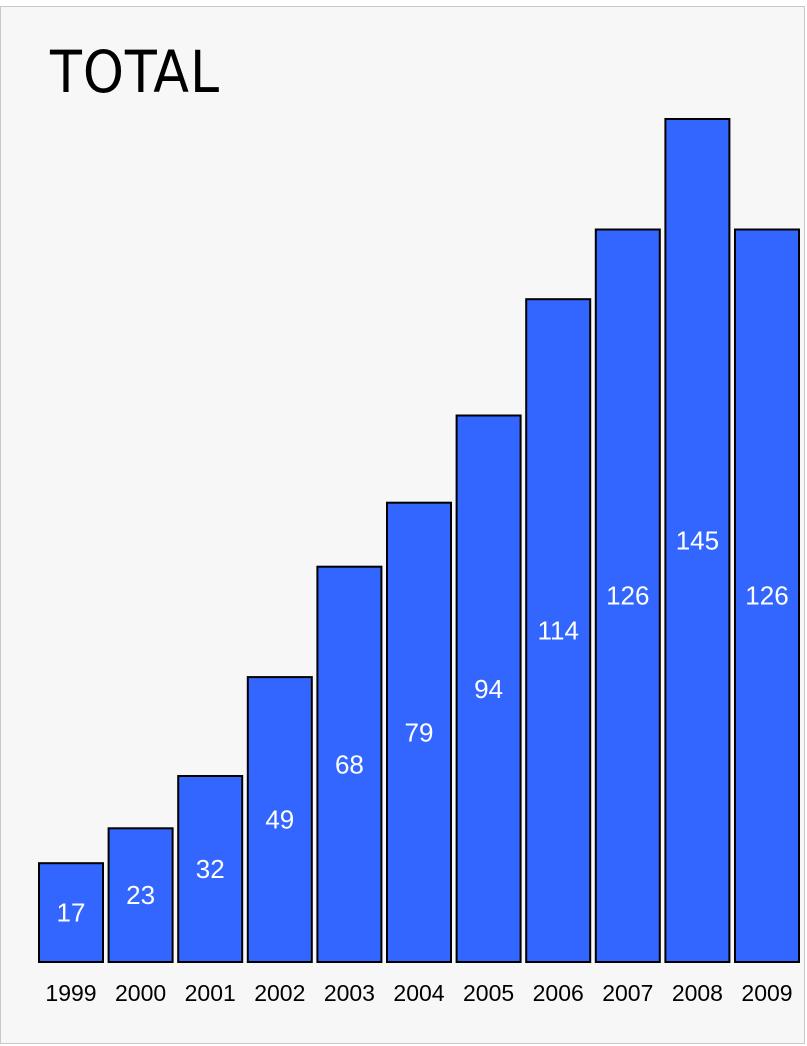 The width and height of the screenshot is (807, 1046). I want to click on bar-value-label: 68, so click(349, 764).